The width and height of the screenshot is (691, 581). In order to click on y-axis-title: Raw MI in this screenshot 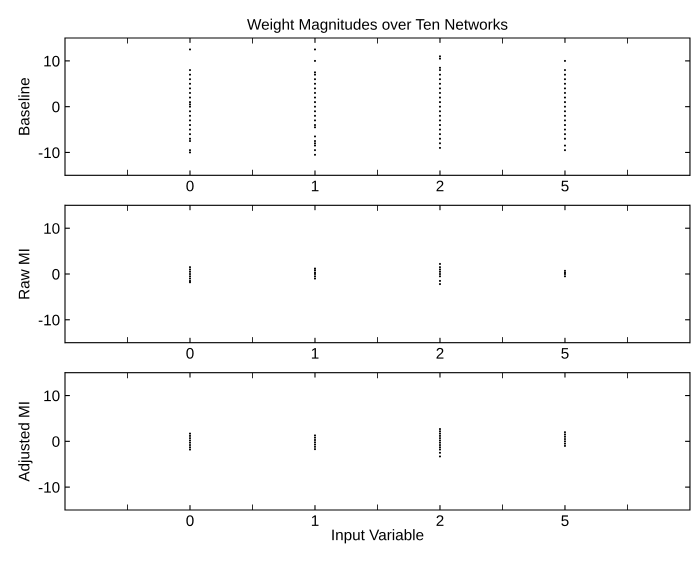, I will do `click(24, 274)`.